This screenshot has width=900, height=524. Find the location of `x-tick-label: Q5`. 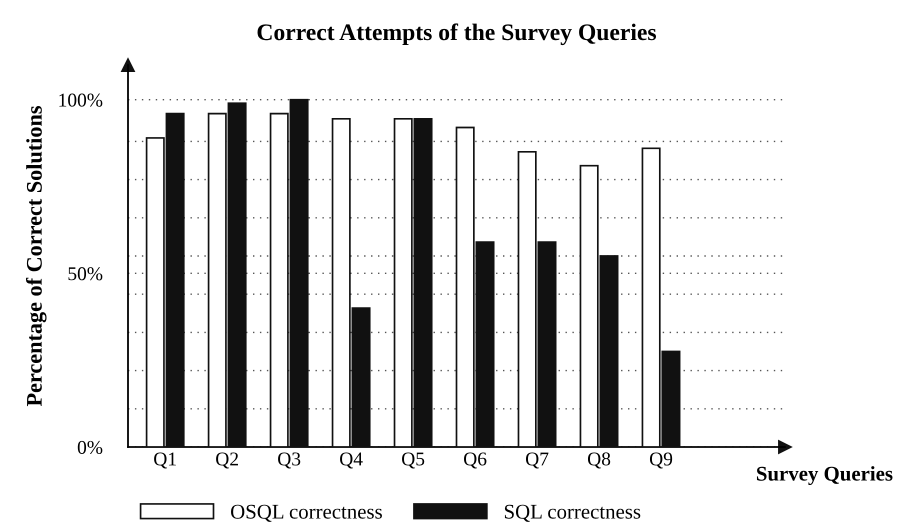

x-tick-label: Q5 is located at coordinates (413, 460).